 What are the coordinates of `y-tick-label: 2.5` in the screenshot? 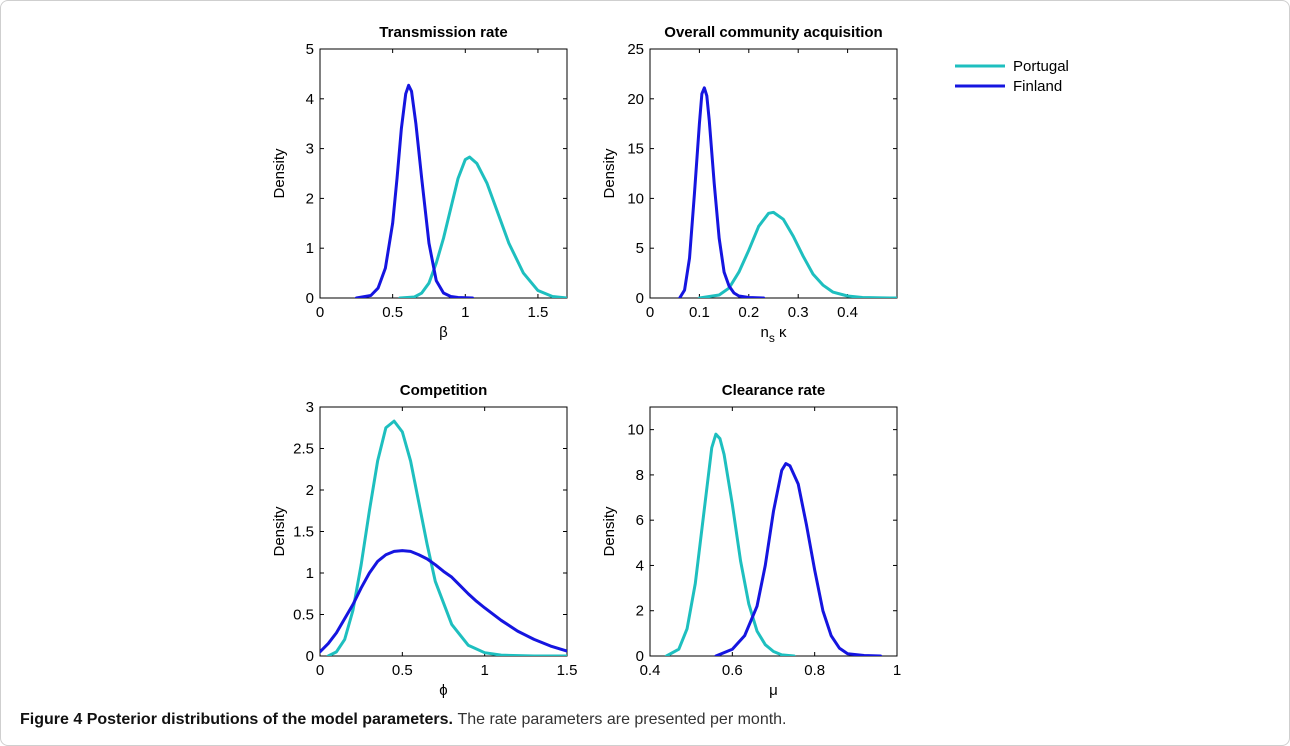 It's located at (303, 449).